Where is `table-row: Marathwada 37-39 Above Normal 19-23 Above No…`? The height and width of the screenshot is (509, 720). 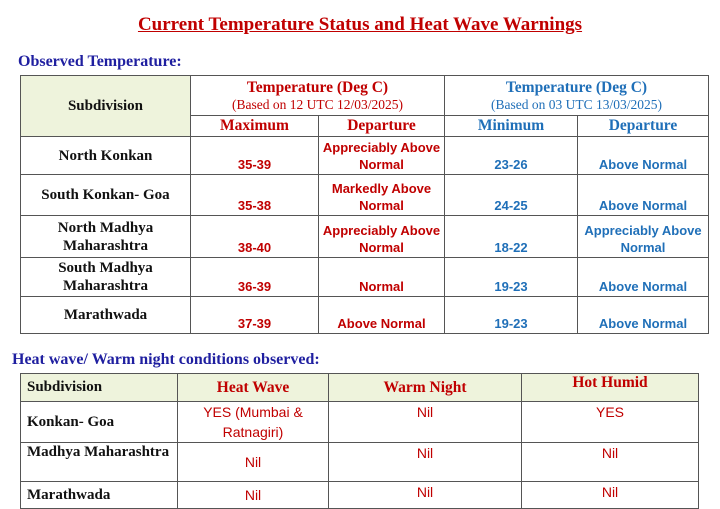 table-row: Marathwada 37-39 Above Normal 19-23 Above No… is located at coordinates (364, 315).